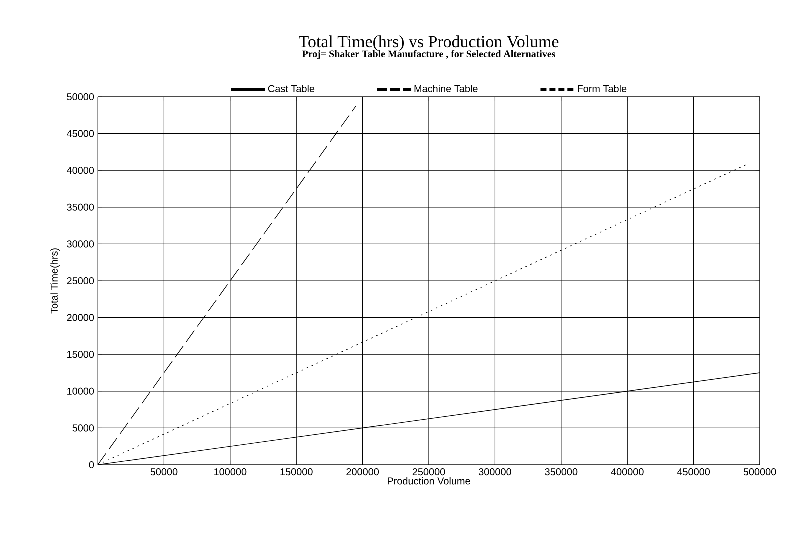  Describe the element at coordinates (80, 281) in the screenshot. I see `y-tick-label: 25000` at that location.